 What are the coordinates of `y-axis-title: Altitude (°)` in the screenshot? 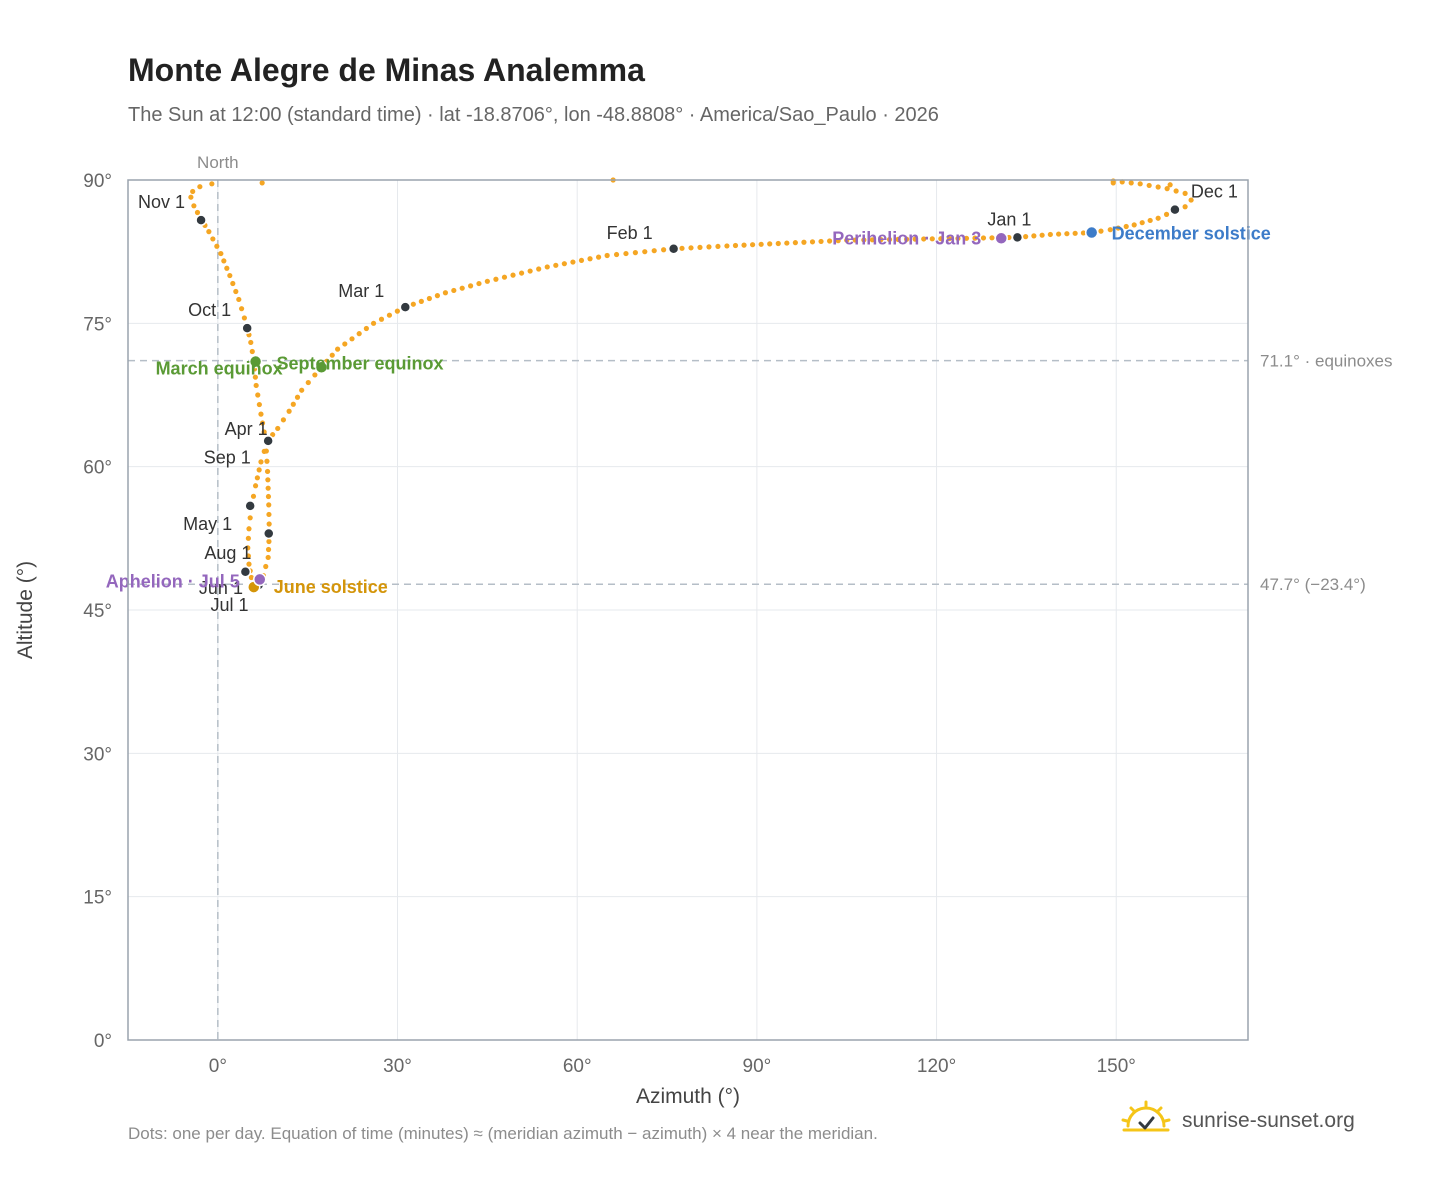 It's located at (25, 610).